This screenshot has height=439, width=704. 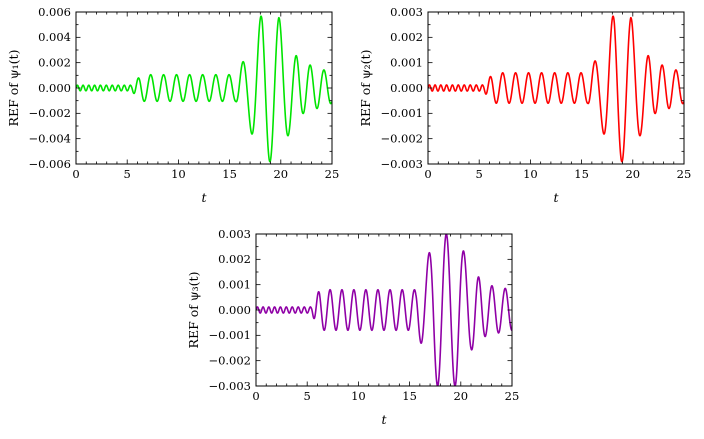 I want to click on x-axis-label-psi2: t, so click(x=556, y=197).